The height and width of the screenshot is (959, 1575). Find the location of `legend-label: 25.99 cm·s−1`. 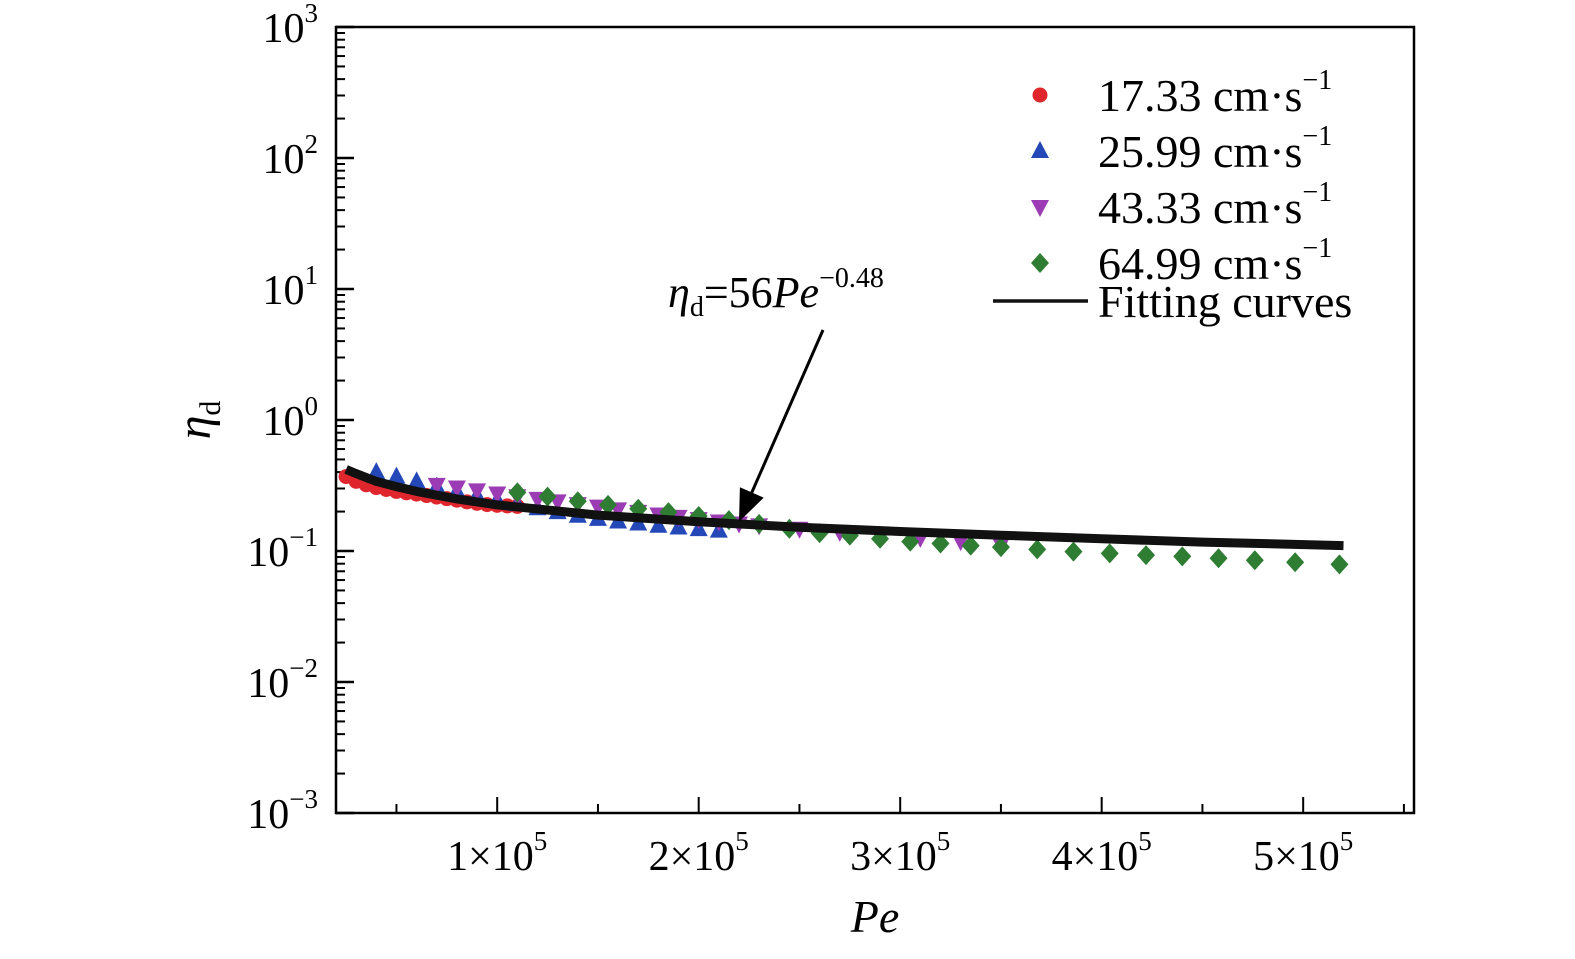

legend-label: 25.99 cm·s−1 is located at coordinates (1215, 149).